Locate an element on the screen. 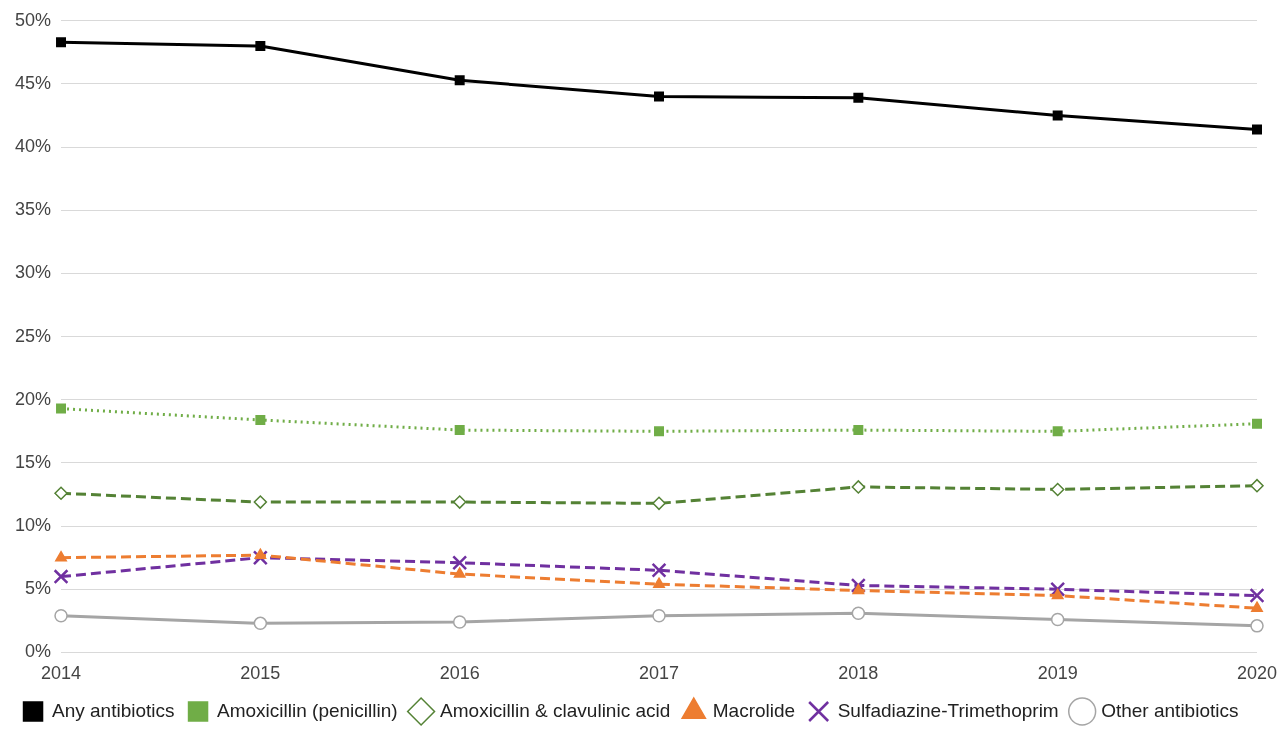 The image size is (1282, 731). y-tick-label: 25% is located at coordinates (33, 335).